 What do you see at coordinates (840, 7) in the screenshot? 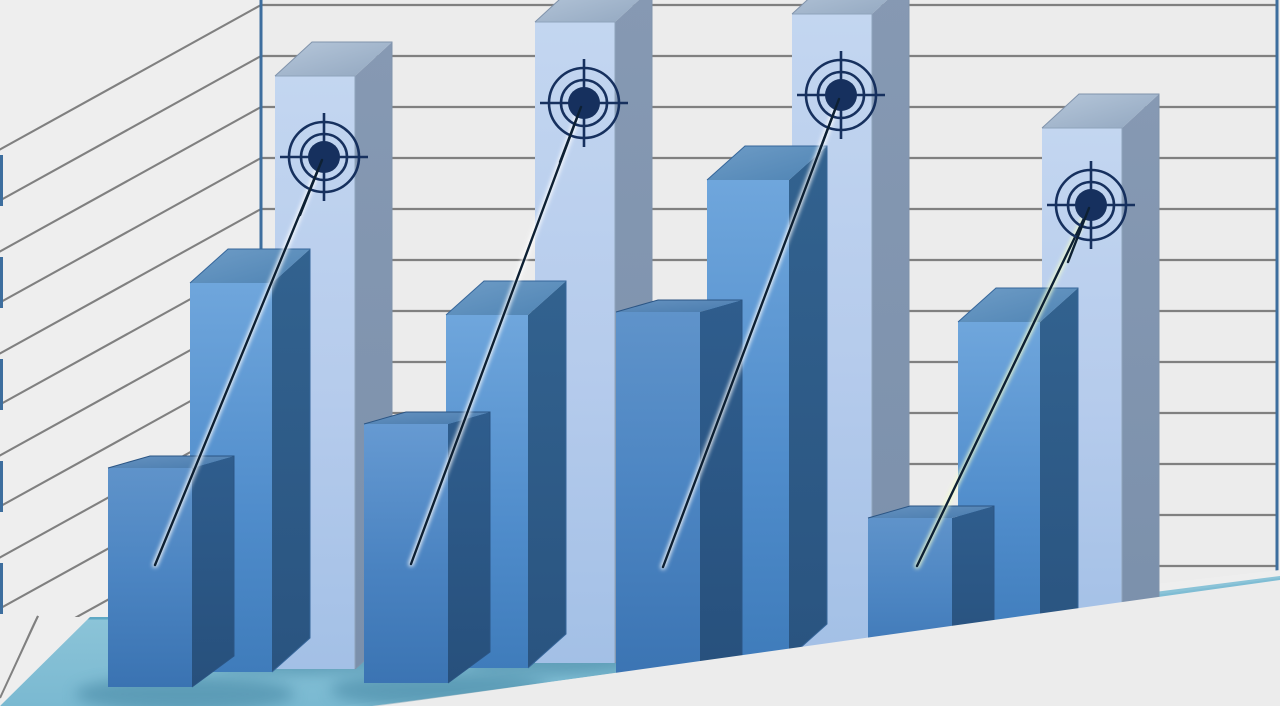
I see `light-bar-3-top` at bounding box center [840, 7].